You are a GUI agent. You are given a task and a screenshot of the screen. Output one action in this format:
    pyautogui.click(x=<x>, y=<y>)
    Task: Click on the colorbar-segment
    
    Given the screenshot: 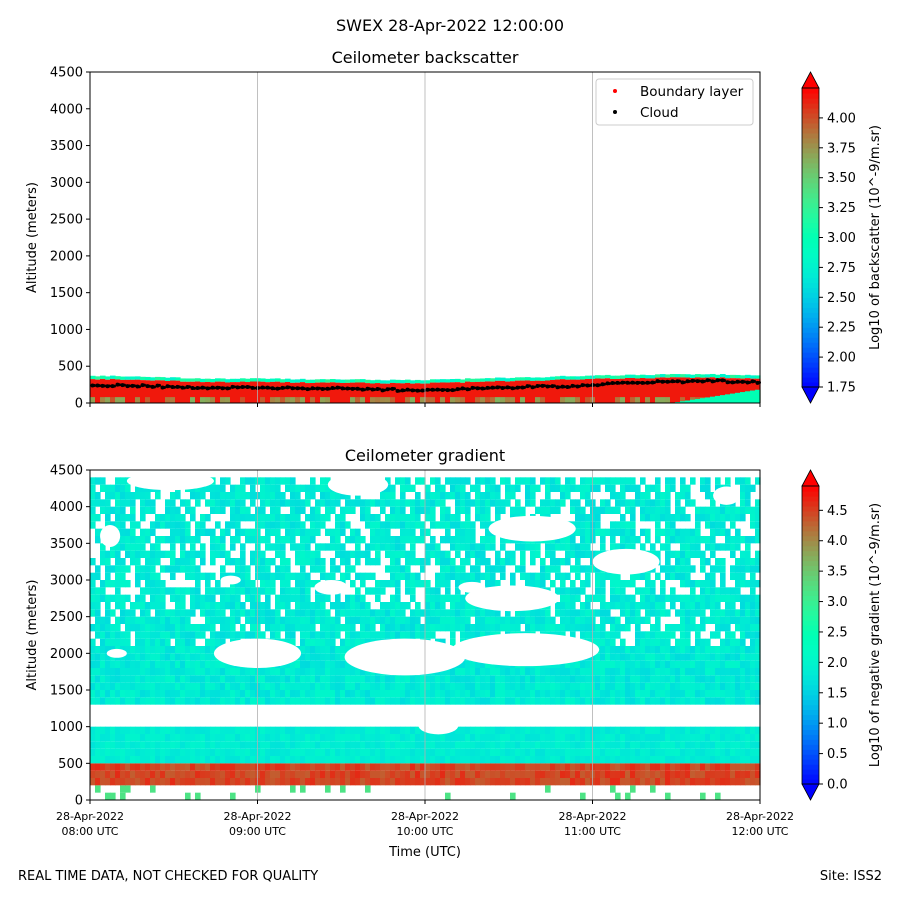 What is the action you would take?
    pyautogui.click(x=810, y=165)
    